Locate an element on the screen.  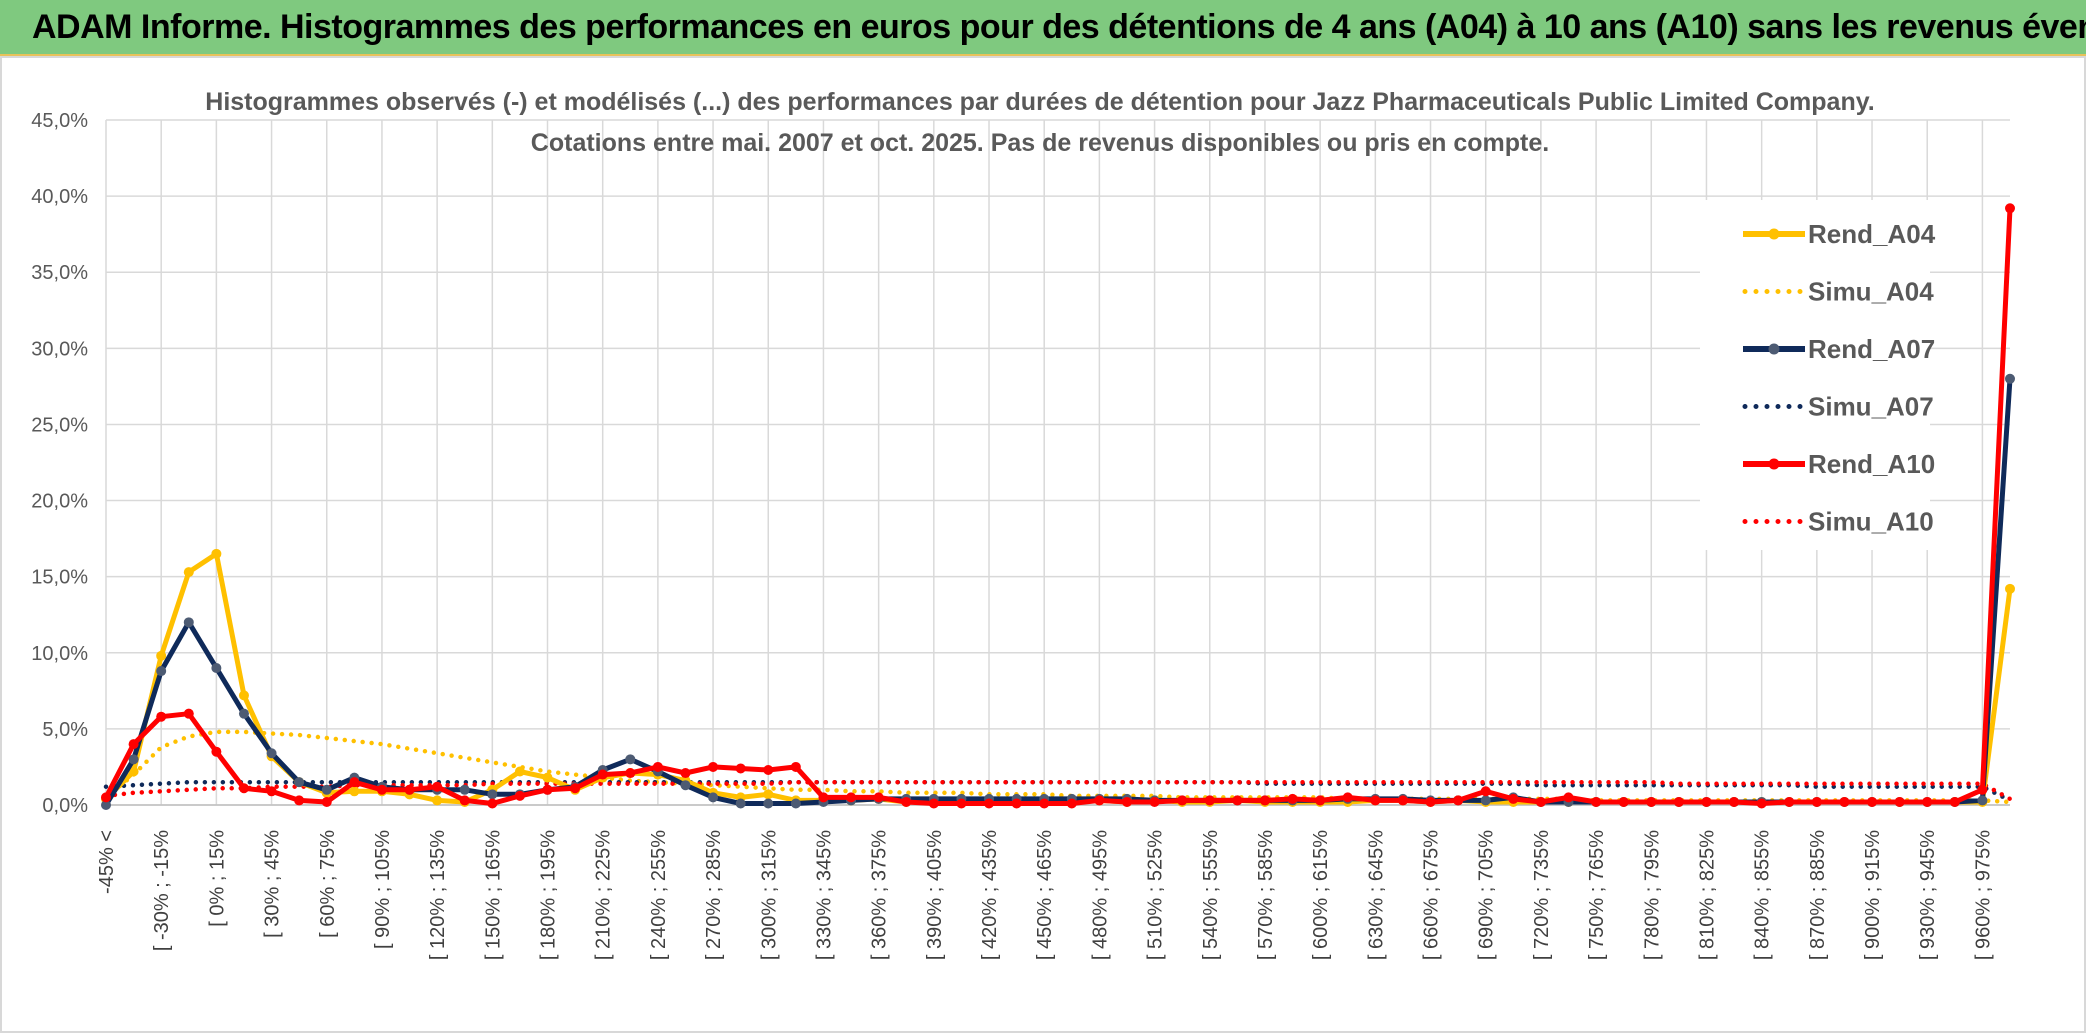
x-tick-label: [ 150% ; 165% is located at coordinates (493, 895).